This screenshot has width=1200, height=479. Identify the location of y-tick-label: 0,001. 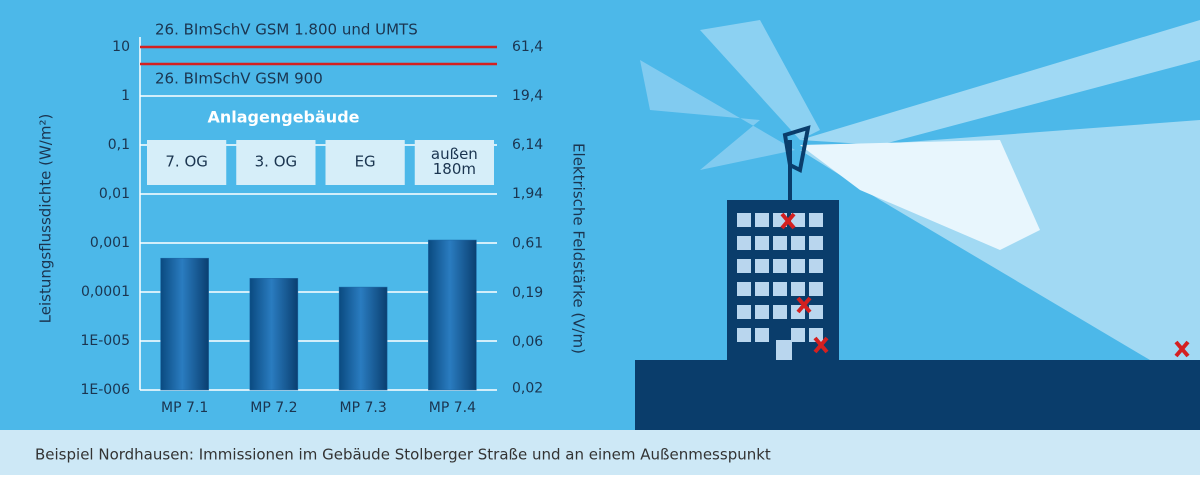
(110, 243).